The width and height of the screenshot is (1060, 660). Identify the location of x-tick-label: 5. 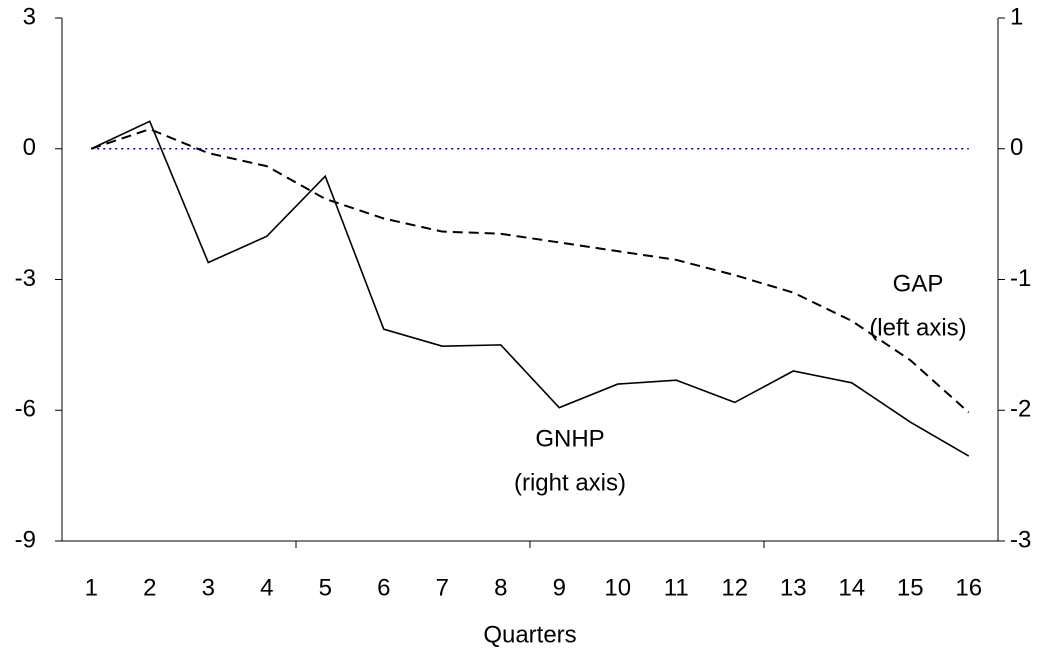
(325, 587).